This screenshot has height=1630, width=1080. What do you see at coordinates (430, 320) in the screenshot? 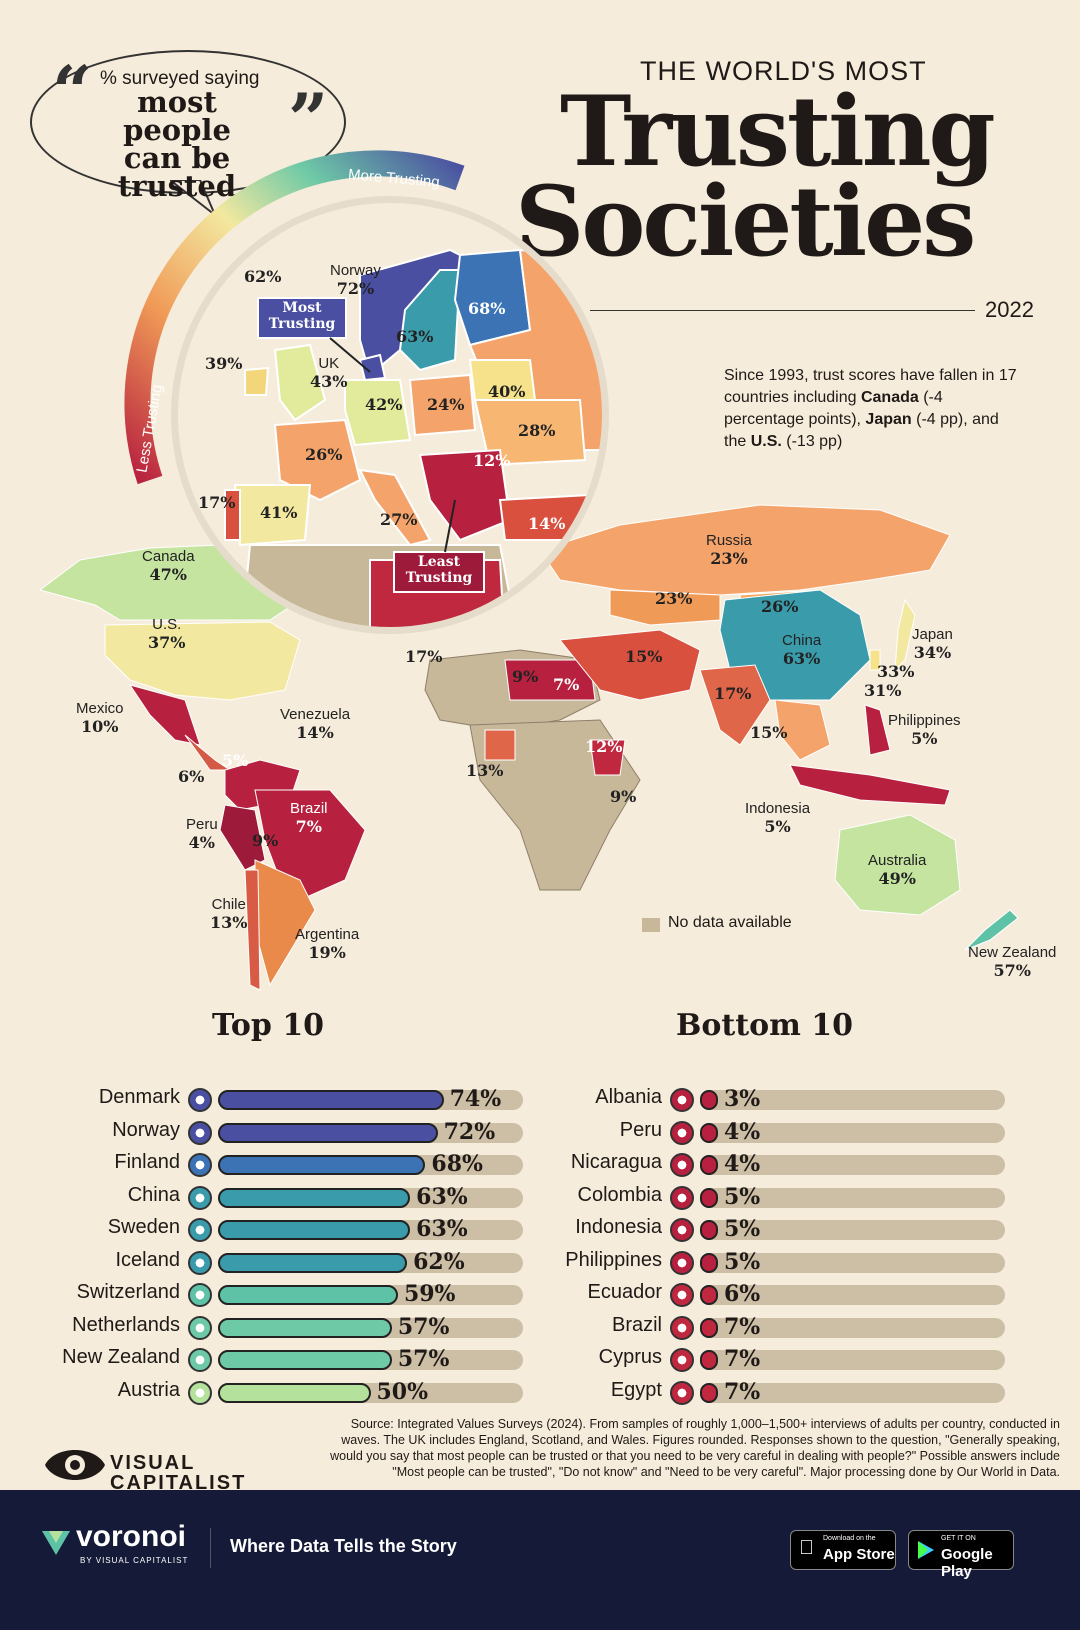
I see `map-sweden` at bounding box center [430, 320].